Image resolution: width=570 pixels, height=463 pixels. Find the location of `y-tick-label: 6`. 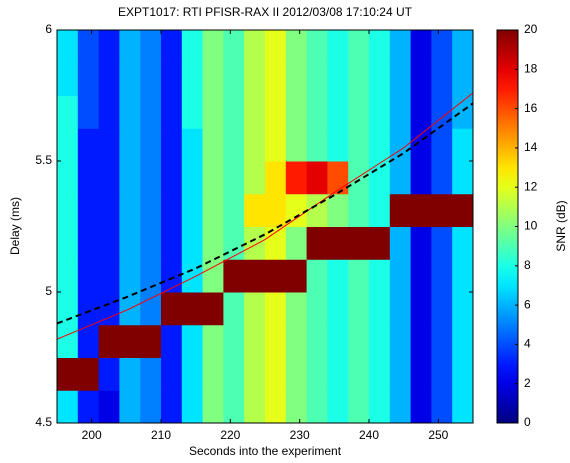

y-tick-label: 6 is located at coordinates (48, 29).